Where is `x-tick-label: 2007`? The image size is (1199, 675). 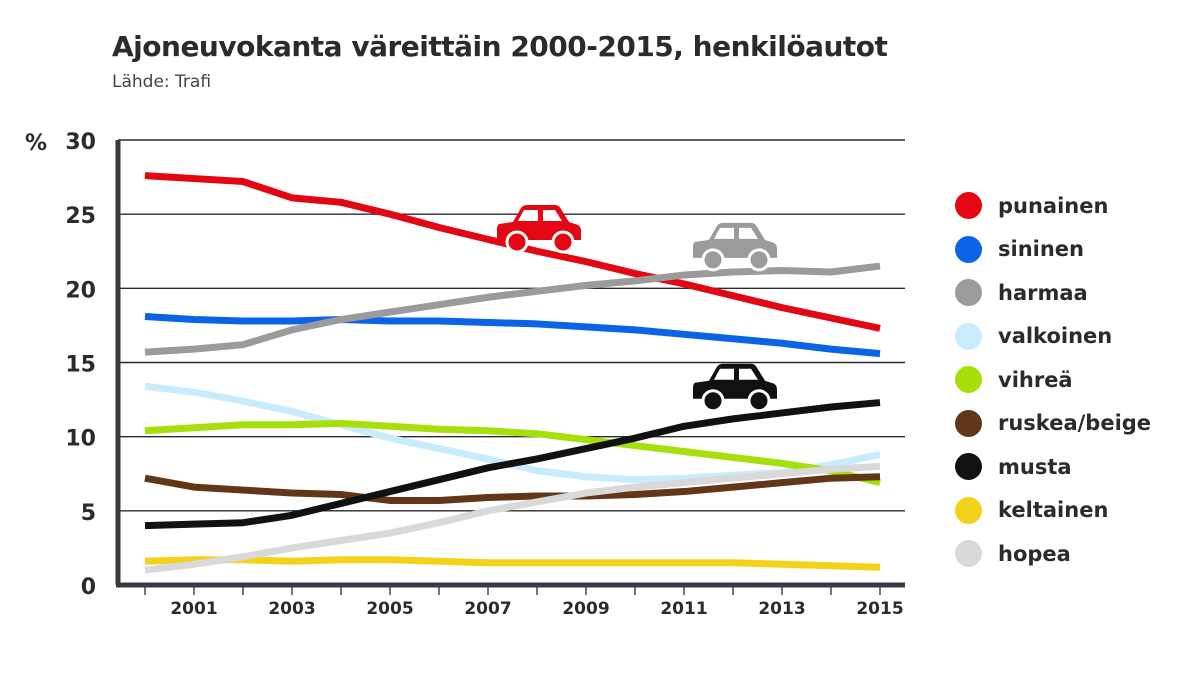
x-tick-label: 2007 is located at coordinates (487, 609).